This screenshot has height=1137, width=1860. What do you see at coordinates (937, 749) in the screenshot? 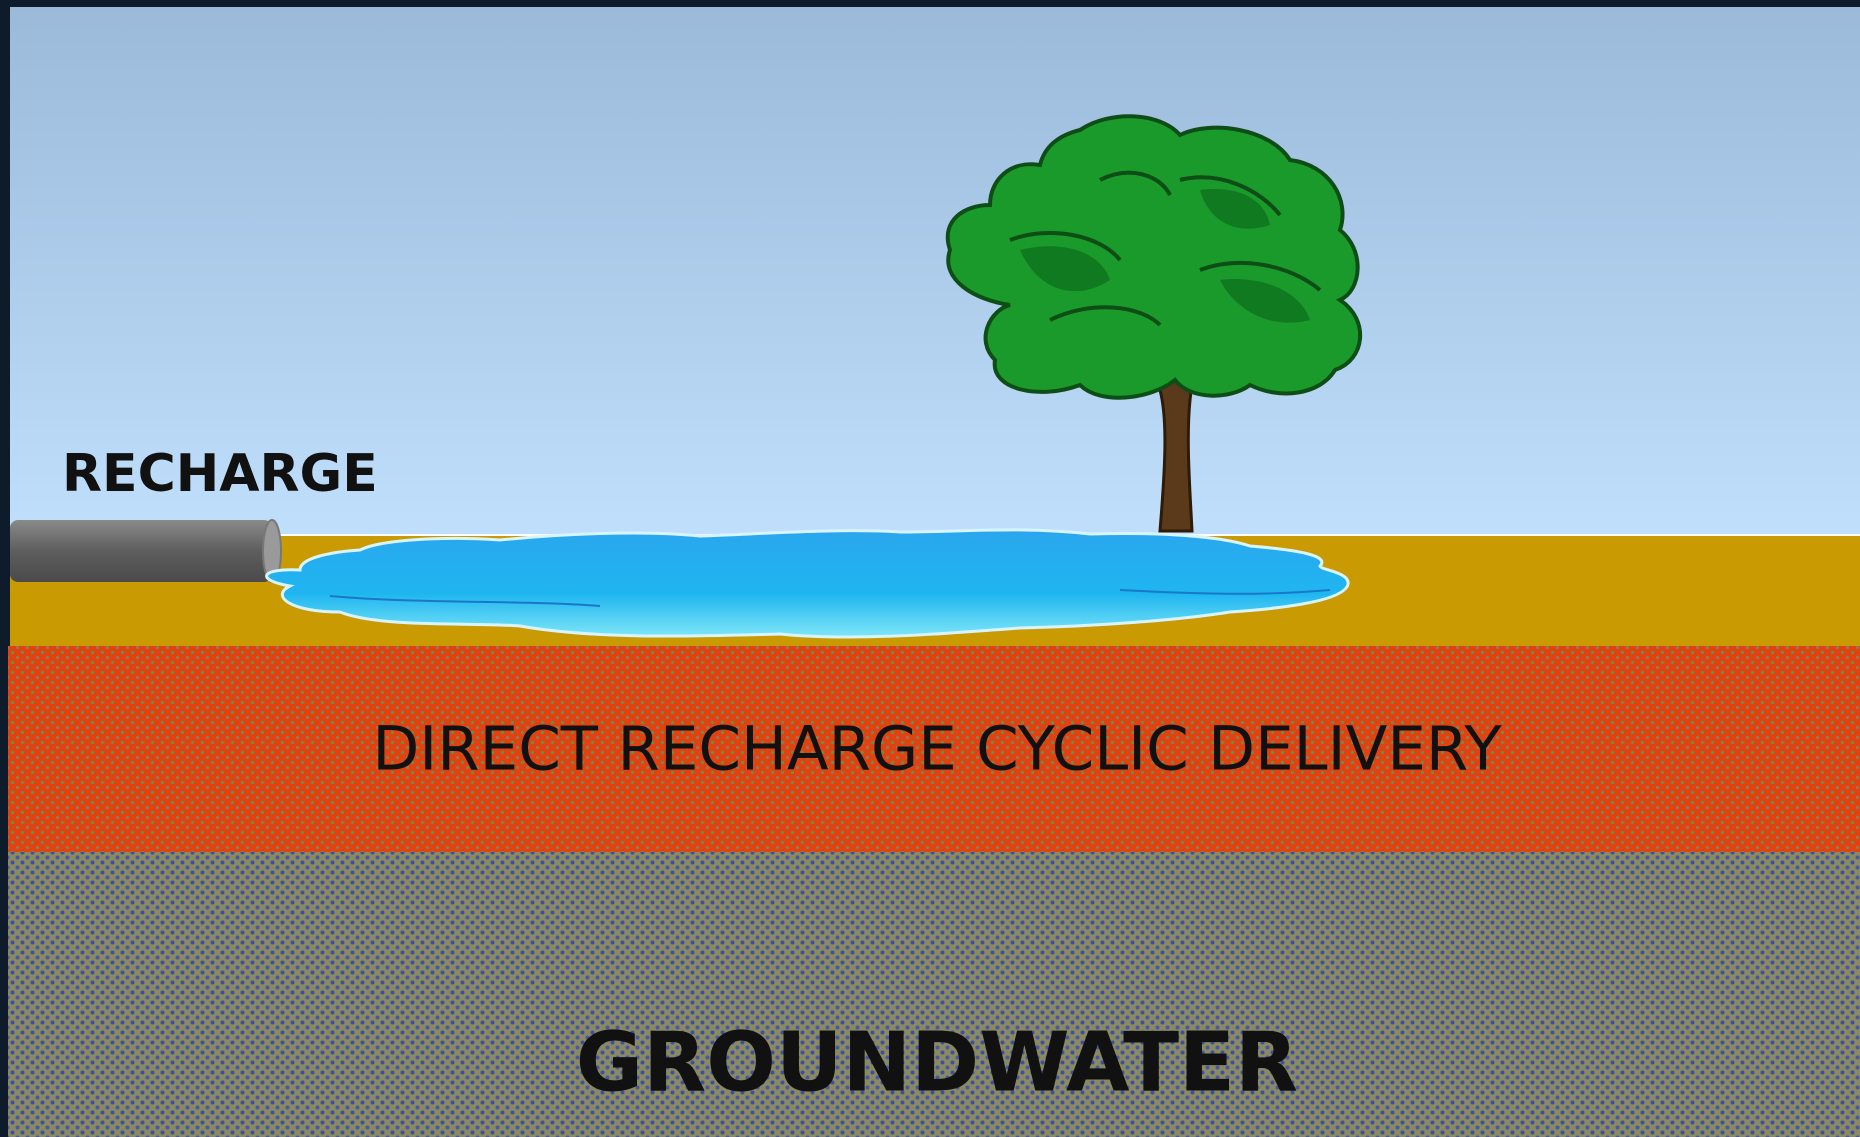
I see `layer-label: DIRECT RECHARGE CYCLIC DELIVERY` at bounding box center [937, 749].